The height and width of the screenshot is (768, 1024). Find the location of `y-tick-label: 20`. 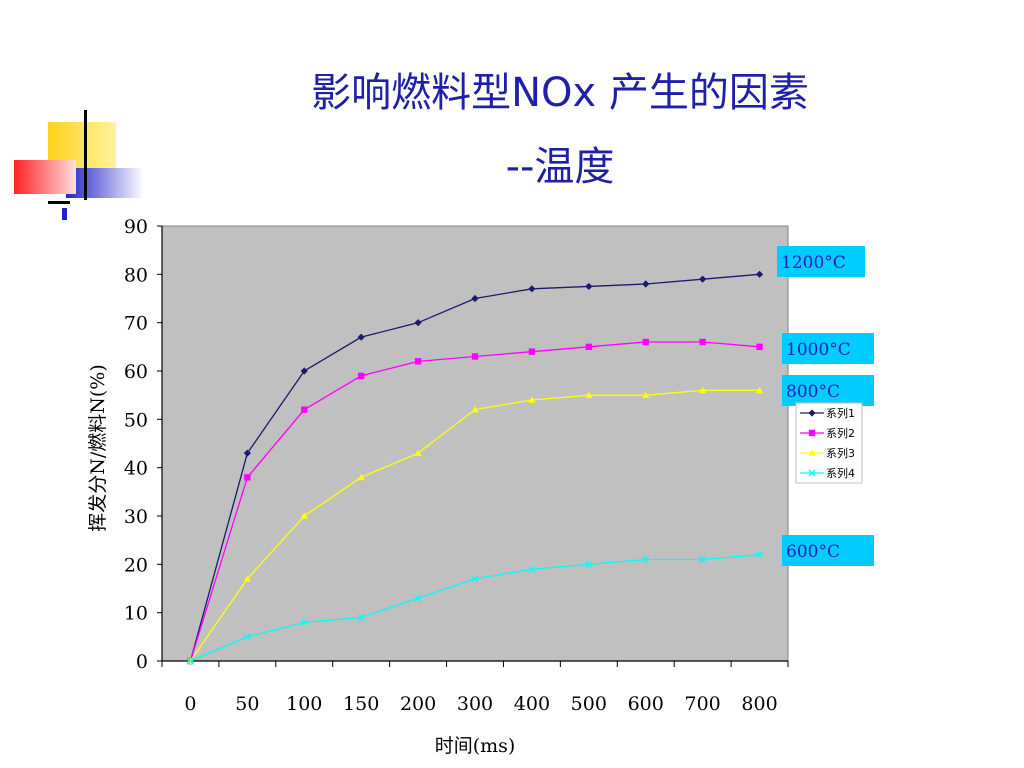

y-tick-label: 20 is located at coordinates (136, 565).